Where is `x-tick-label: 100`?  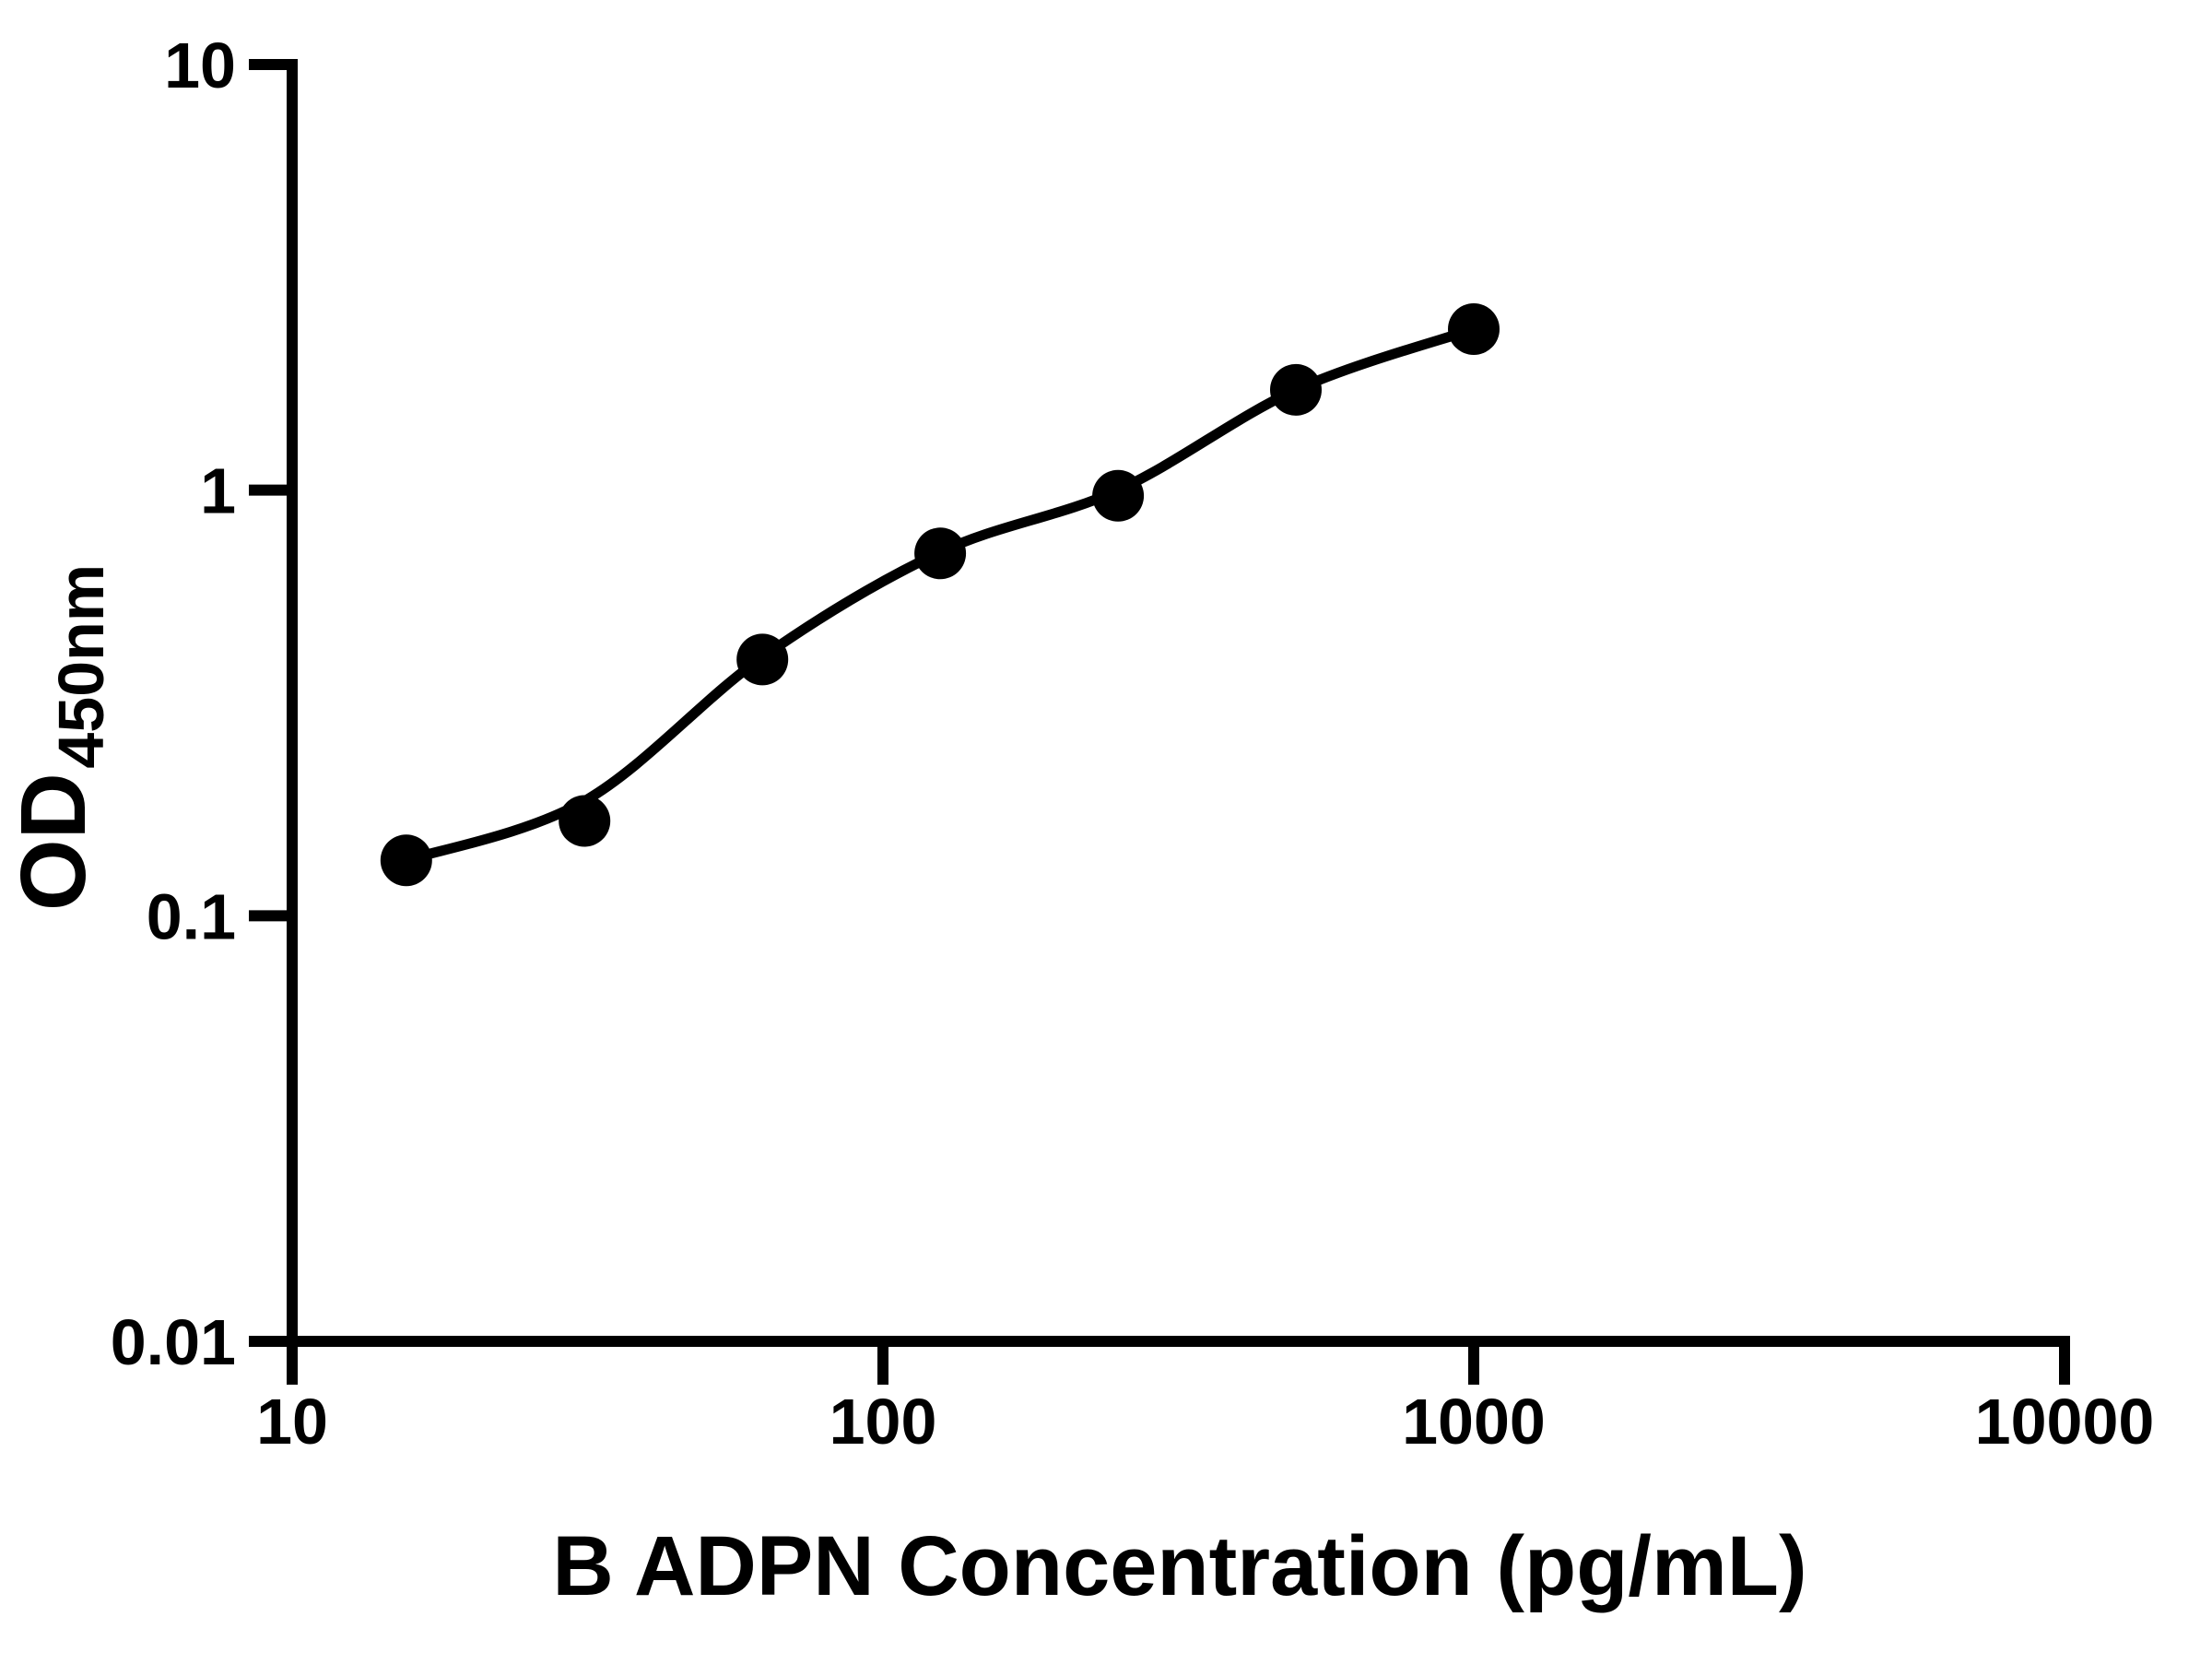
x-tick-label: 100 is located at coordinates (883, 1421).